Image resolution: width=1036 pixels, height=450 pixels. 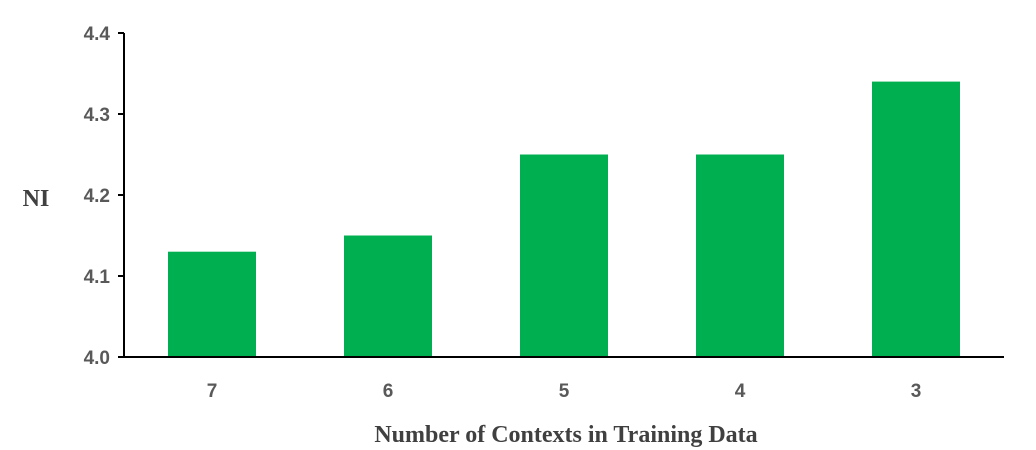 What do you see at coordinates (565, 435) in the screenshot?
I see `x-axis-title: Number of Contexts in Training Data` at bounding box center [565, 435].